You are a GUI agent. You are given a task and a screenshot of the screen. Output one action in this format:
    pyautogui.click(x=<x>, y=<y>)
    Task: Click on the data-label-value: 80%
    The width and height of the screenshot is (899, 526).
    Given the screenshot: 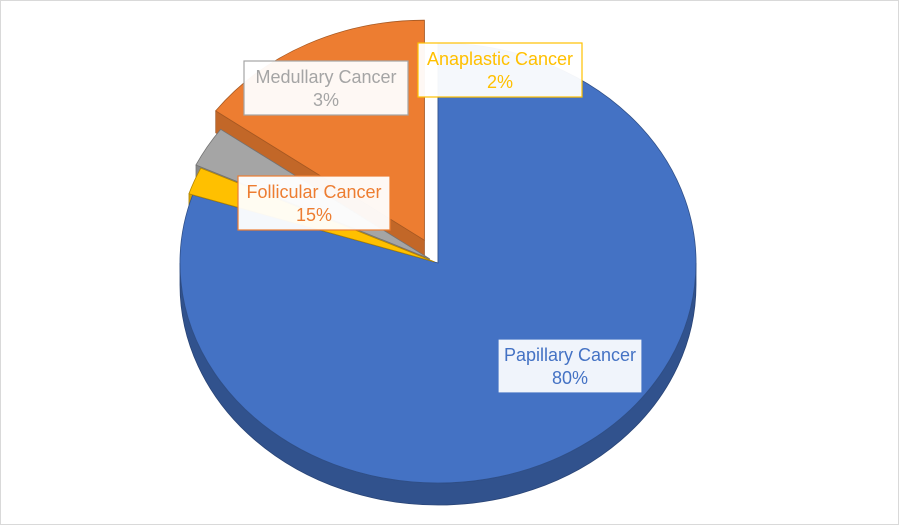 What is the action you would take?
    pyautogui.click(x=570, y=378)
    